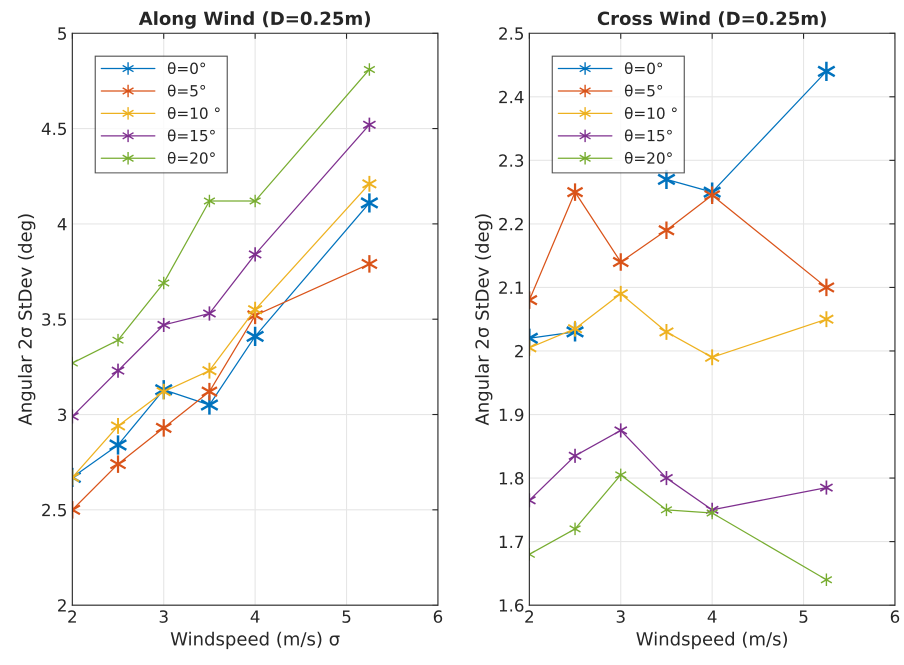  Describe the element at coordinates (255, 641) in the screenshot. I see `x-axis-title: Windspeed (m/s) σ` at that location.